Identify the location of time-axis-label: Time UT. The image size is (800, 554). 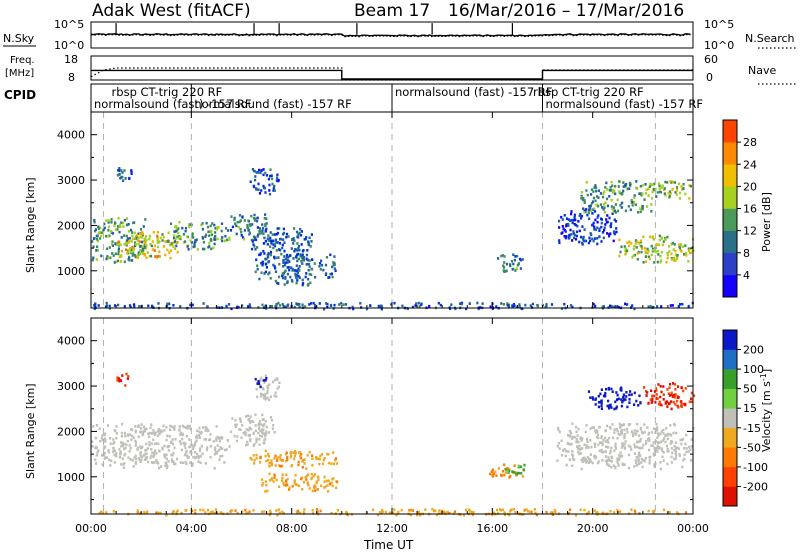
(388, 545).